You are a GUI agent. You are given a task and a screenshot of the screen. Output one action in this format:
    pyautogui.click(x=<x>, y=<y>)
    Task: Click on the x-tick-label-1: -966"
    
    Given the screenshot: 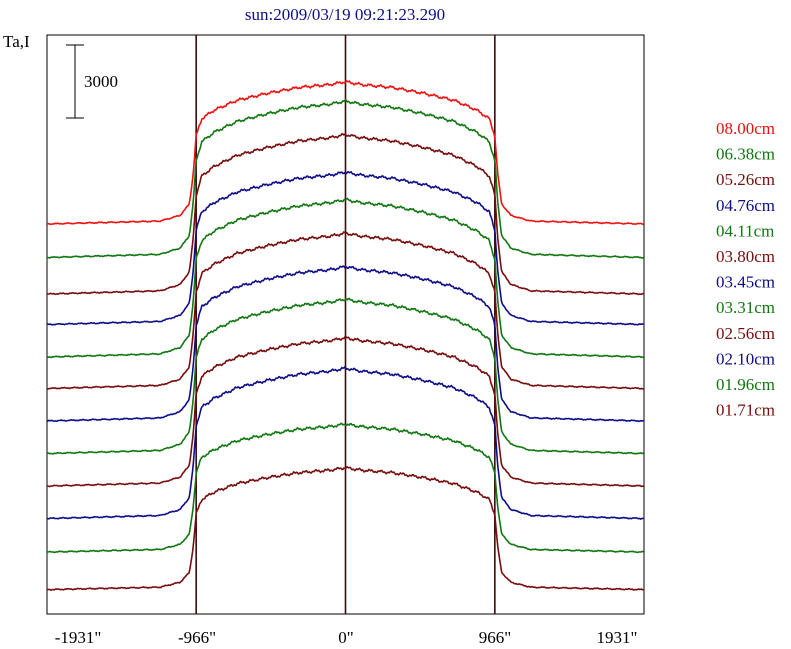 What is the action you would take?
    pyautogui.click(x=197, y=637)
    